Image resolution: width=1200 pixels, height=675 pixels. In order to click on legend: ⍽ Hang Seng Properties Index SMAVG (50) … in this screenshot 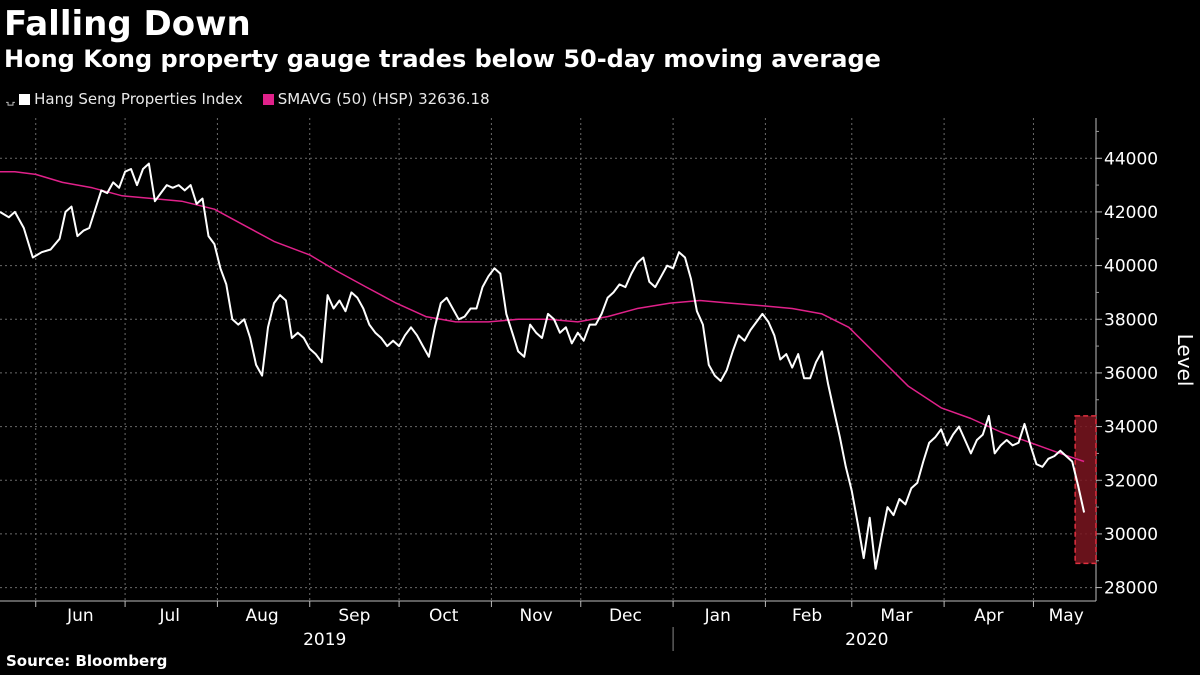, I will do `click(255, 99)`.